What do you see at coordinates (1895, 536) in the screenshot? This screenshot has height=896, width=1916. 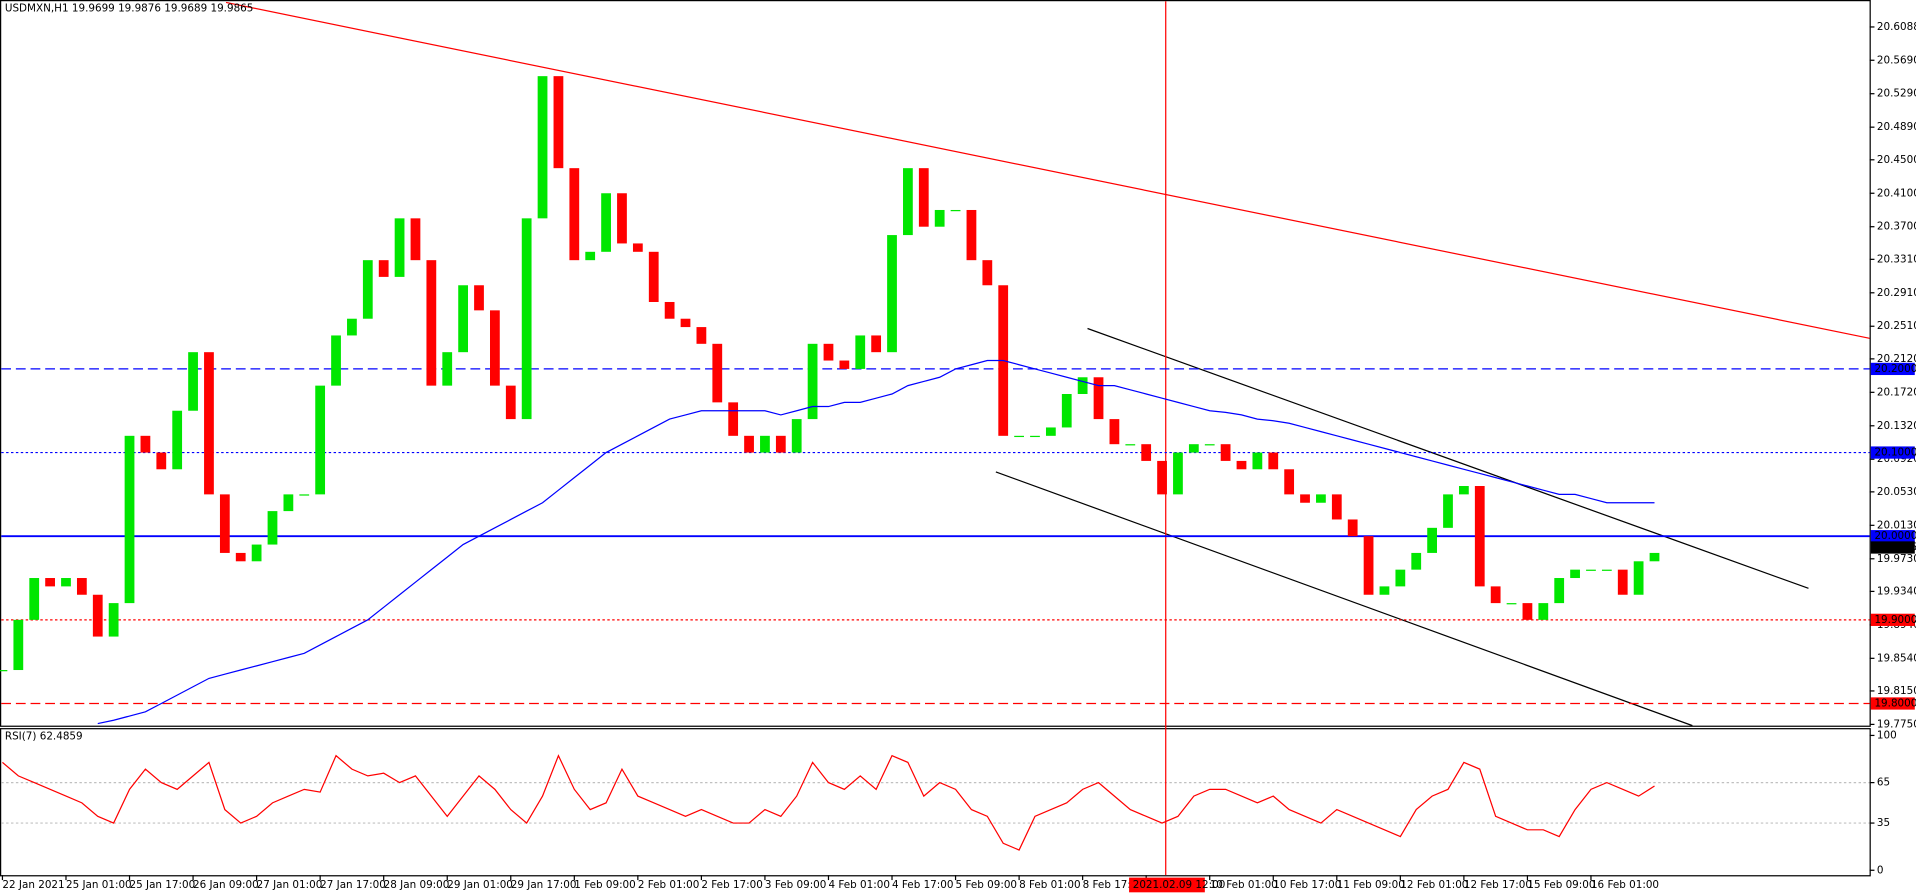 I see `level-label: 20.0000` at bounding box center [1895, 536].